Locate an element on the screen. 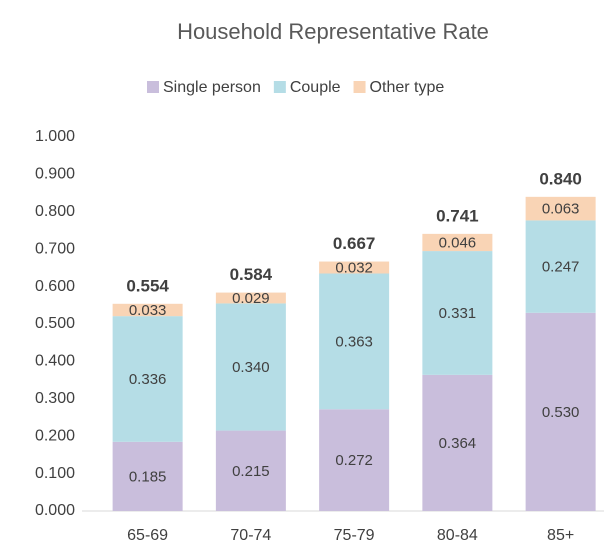  segment-label: 0.032 is located at coordinates (354, 267).